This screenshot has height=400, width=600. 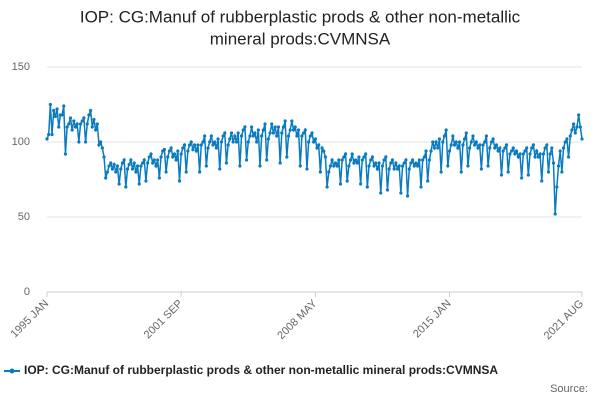 I want to click on x-tick-label: 2001 SEP, so click(x=164, y=320).